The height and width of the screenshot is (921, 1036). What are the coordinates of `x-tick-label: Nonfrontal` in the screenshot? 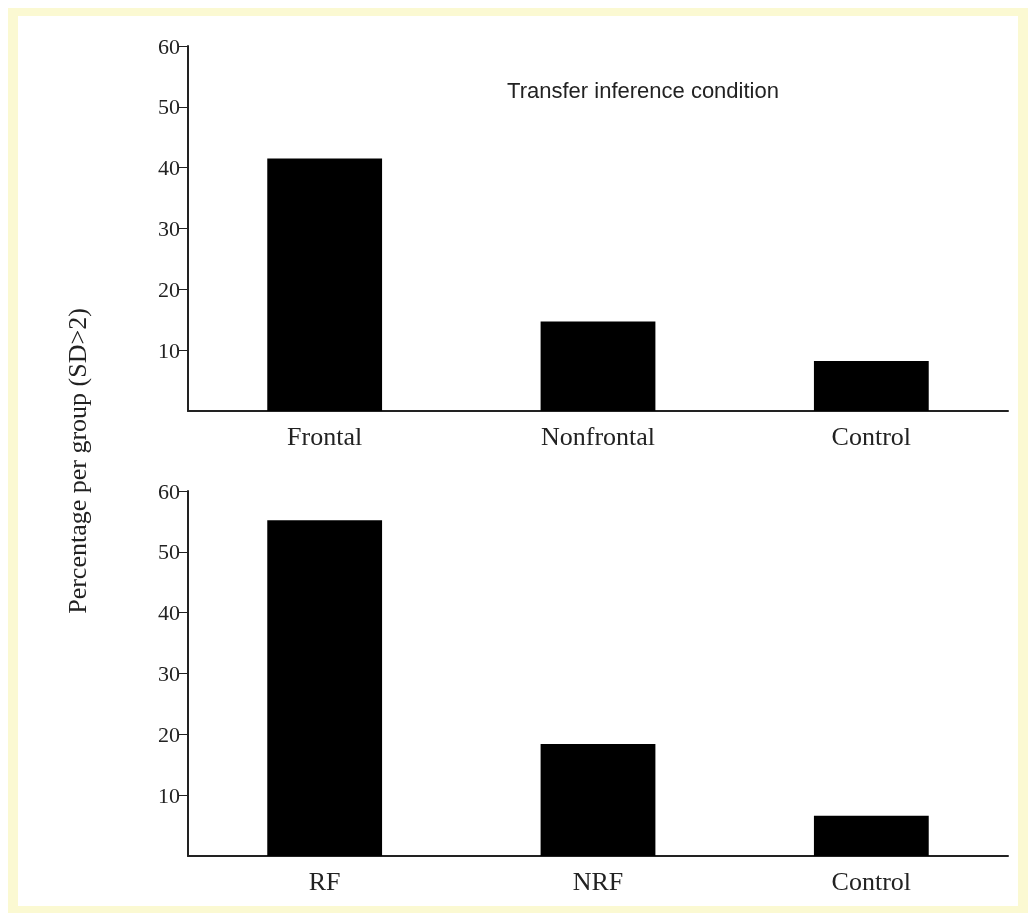 It's located at (598, 436).